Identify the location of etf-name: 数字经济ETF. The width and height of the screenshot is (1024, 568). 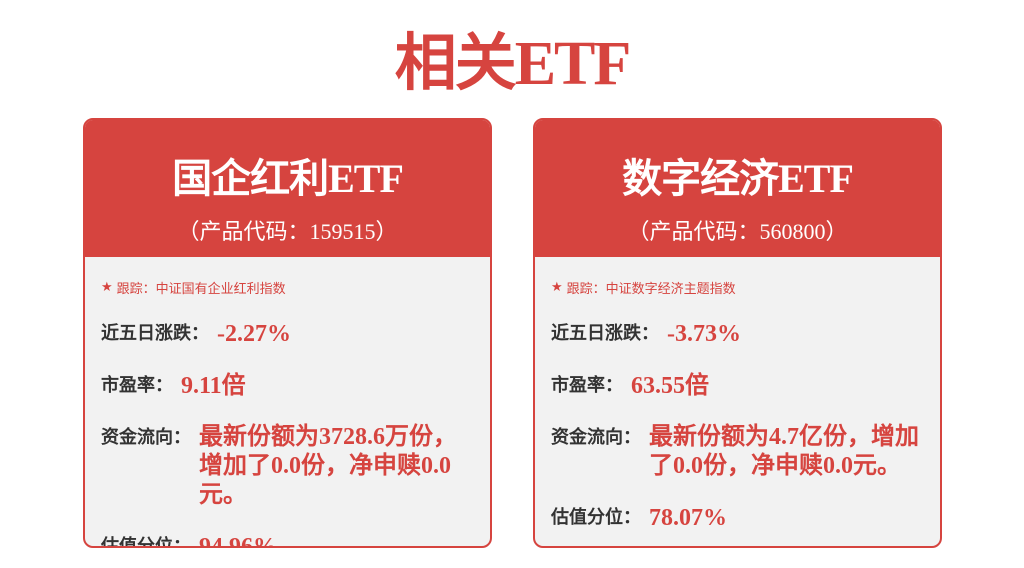
(738, 178).